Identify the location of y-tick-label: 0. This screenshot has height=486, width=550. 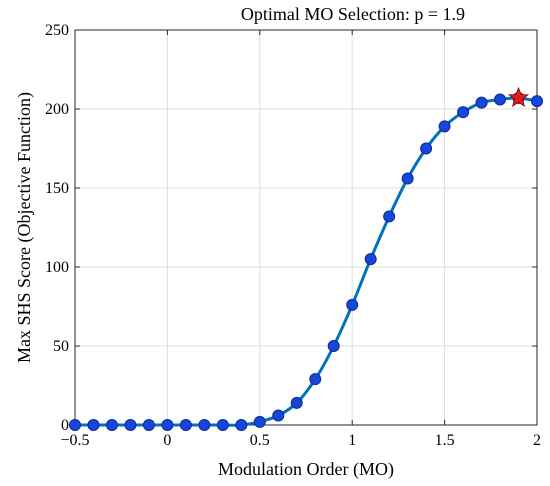
(65, 425).